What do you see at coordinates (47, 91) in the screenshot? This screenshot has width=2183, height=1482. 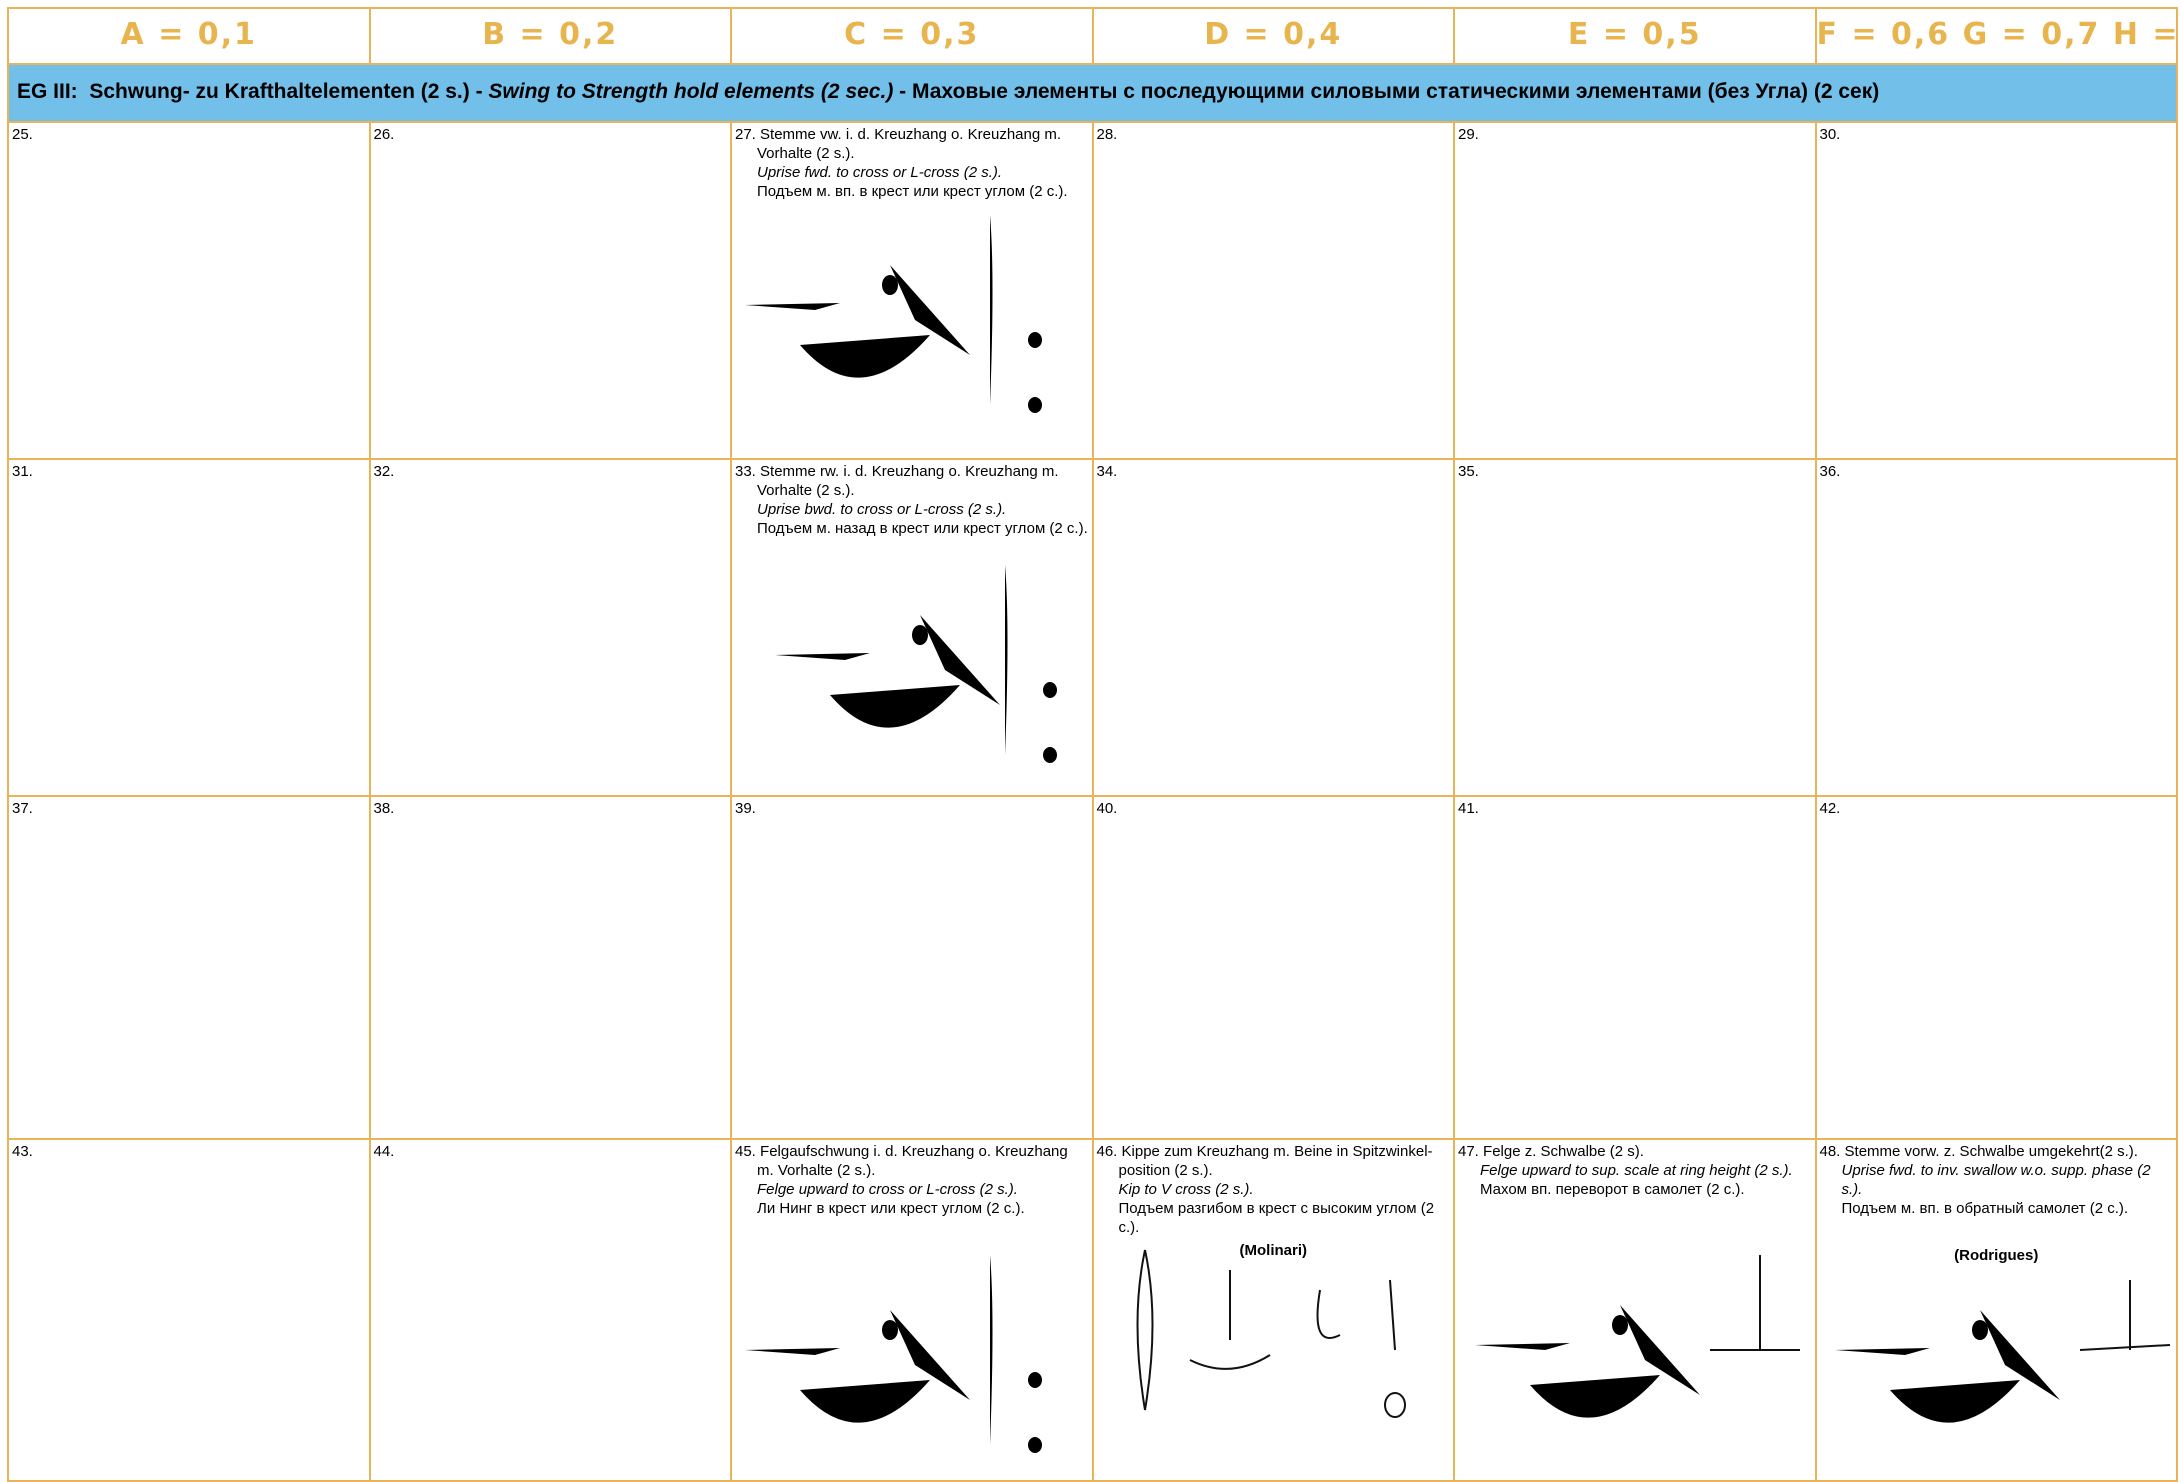 I see `group-code: EG III:` at bounding box center [47, 91].